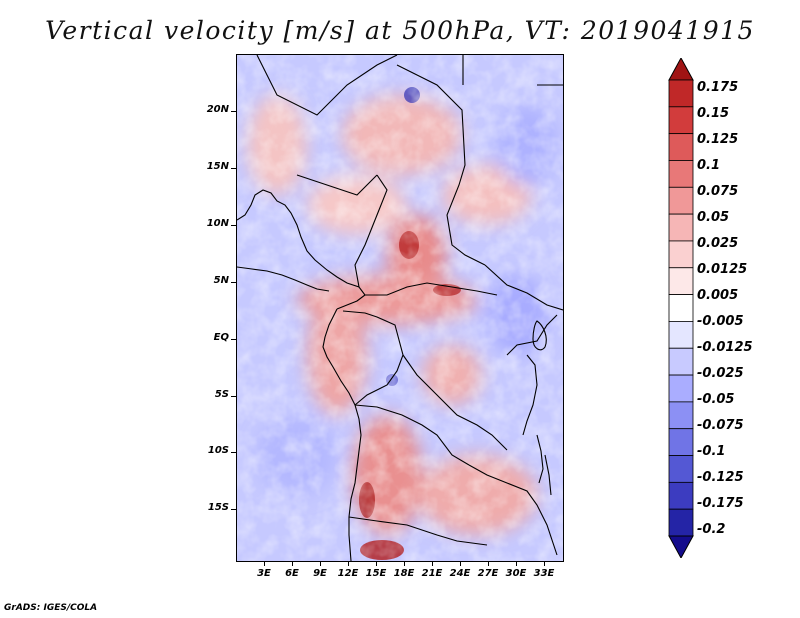 The width and height of the screenshot is (800, 618). I want to click on colorbar-label: 0.125, so click(718, 139).